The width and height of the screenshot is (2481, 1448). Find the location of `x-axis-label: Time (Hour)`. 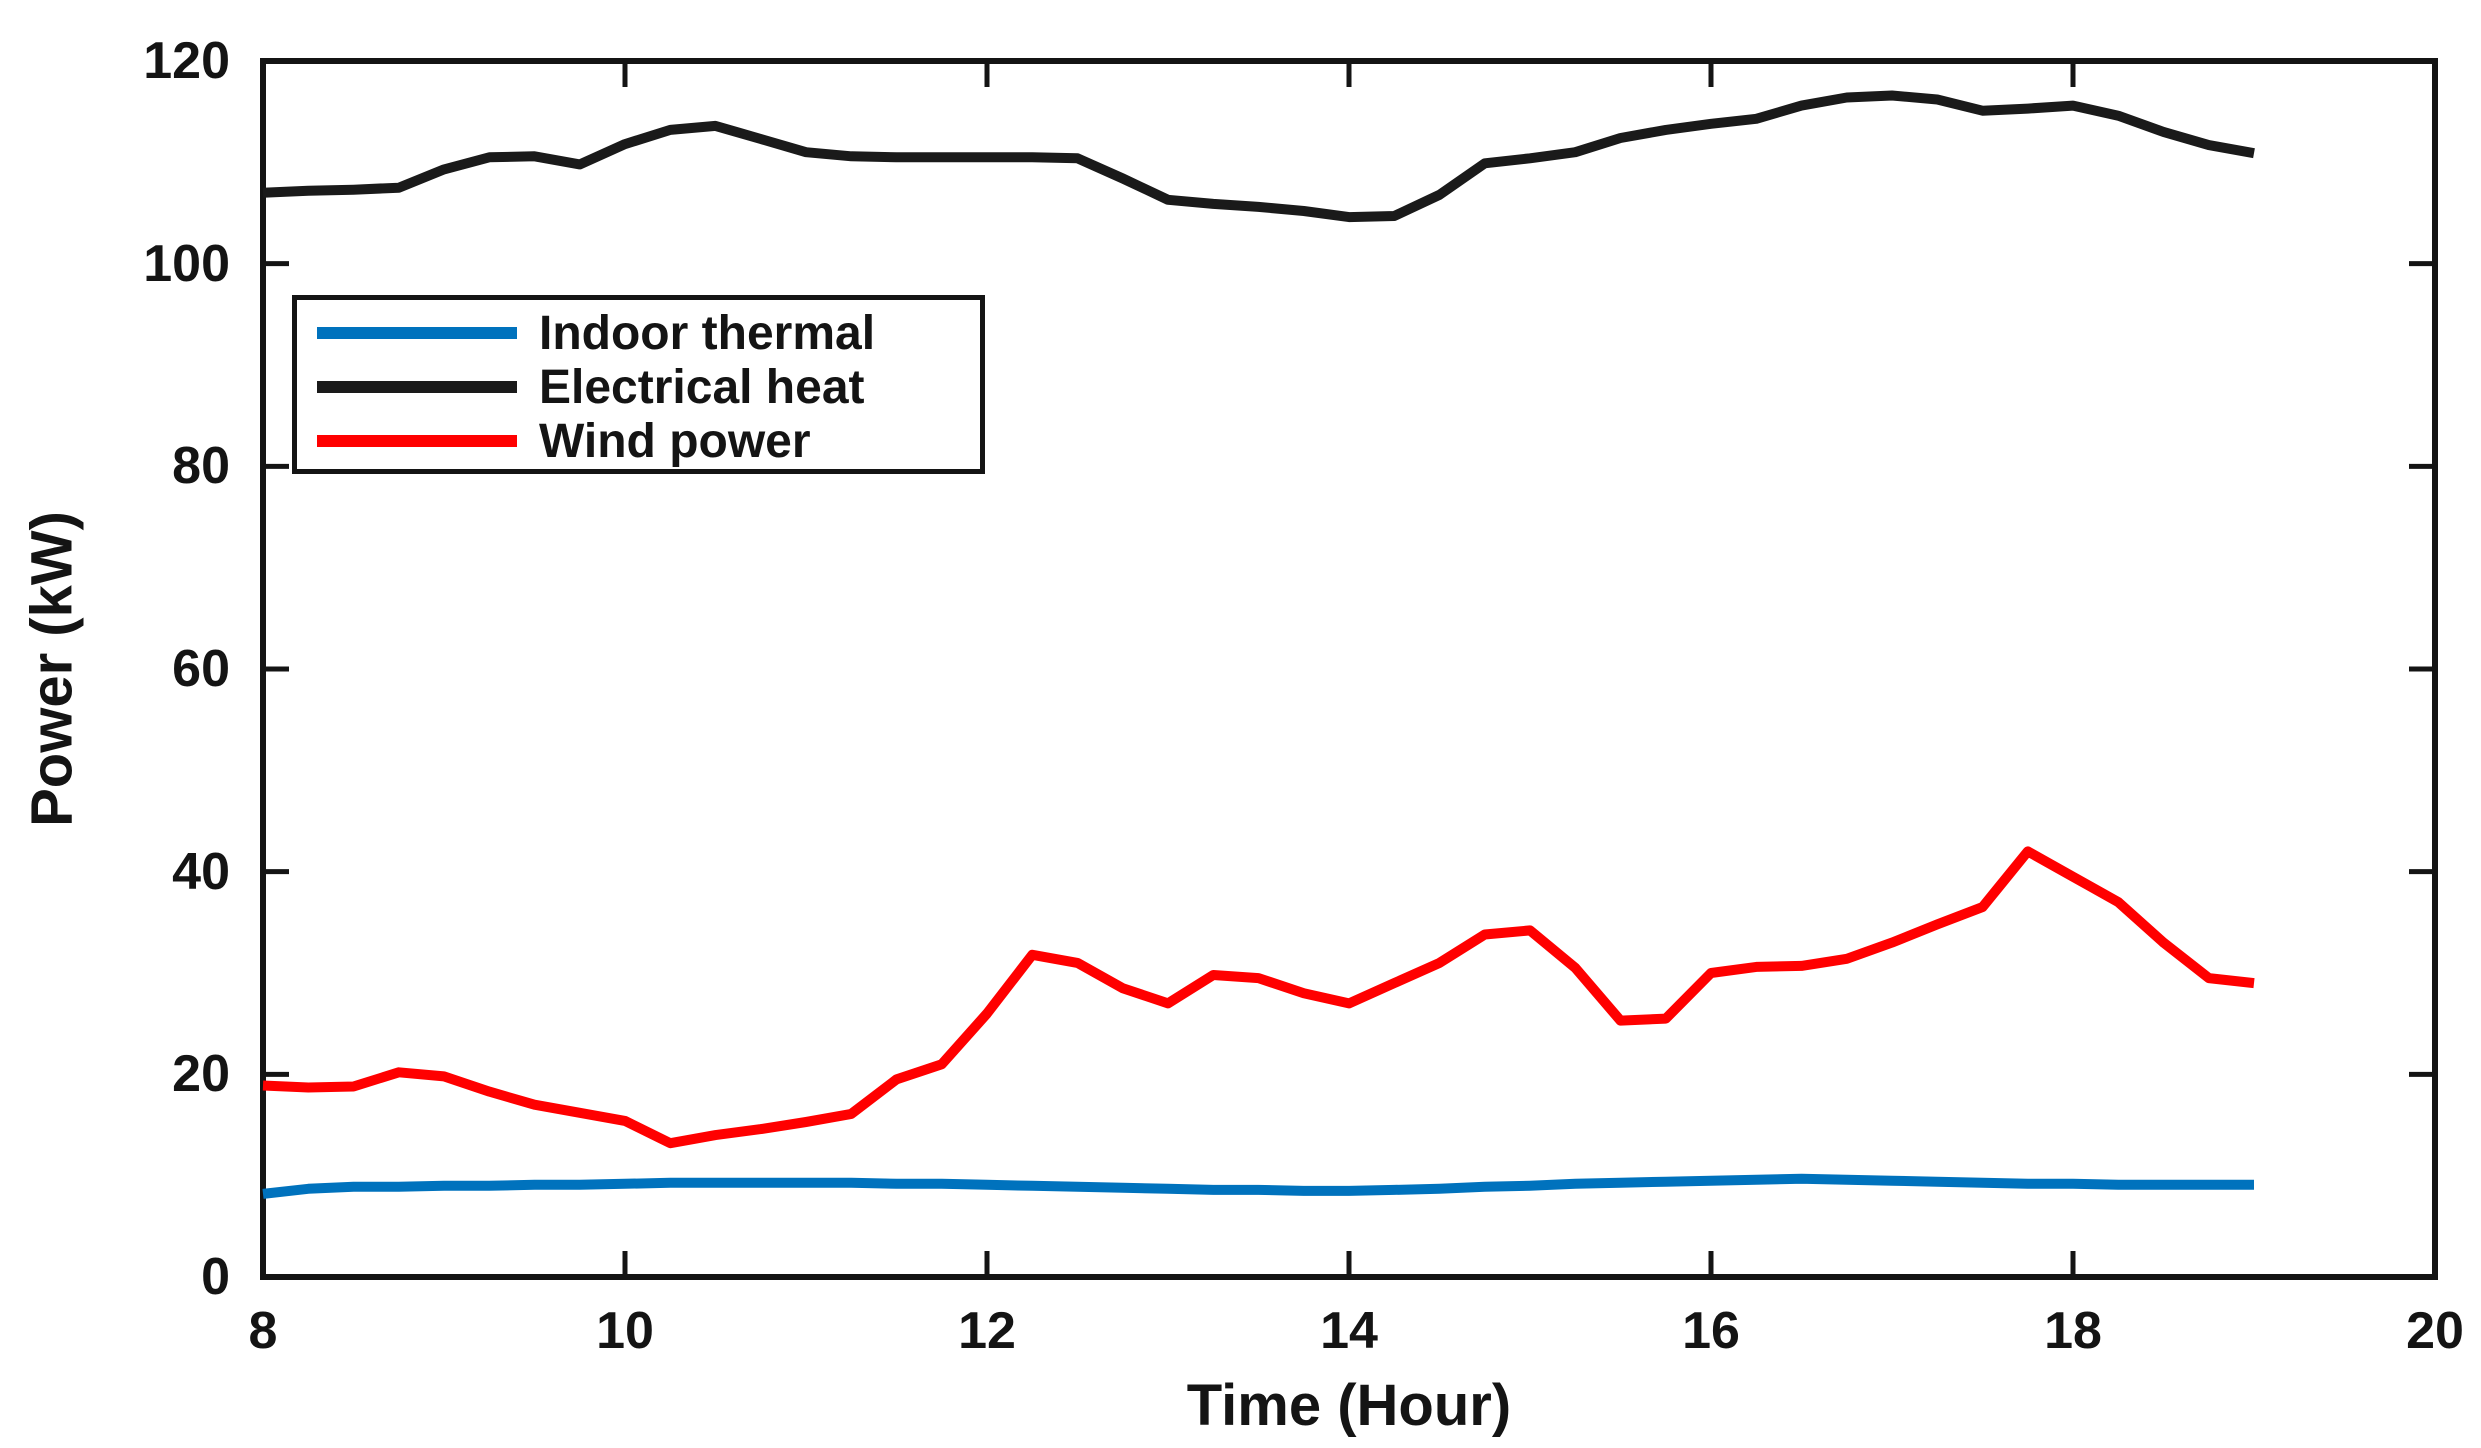

x-axis-label: Time (Hour) is located at coordinates (1349, 1405).